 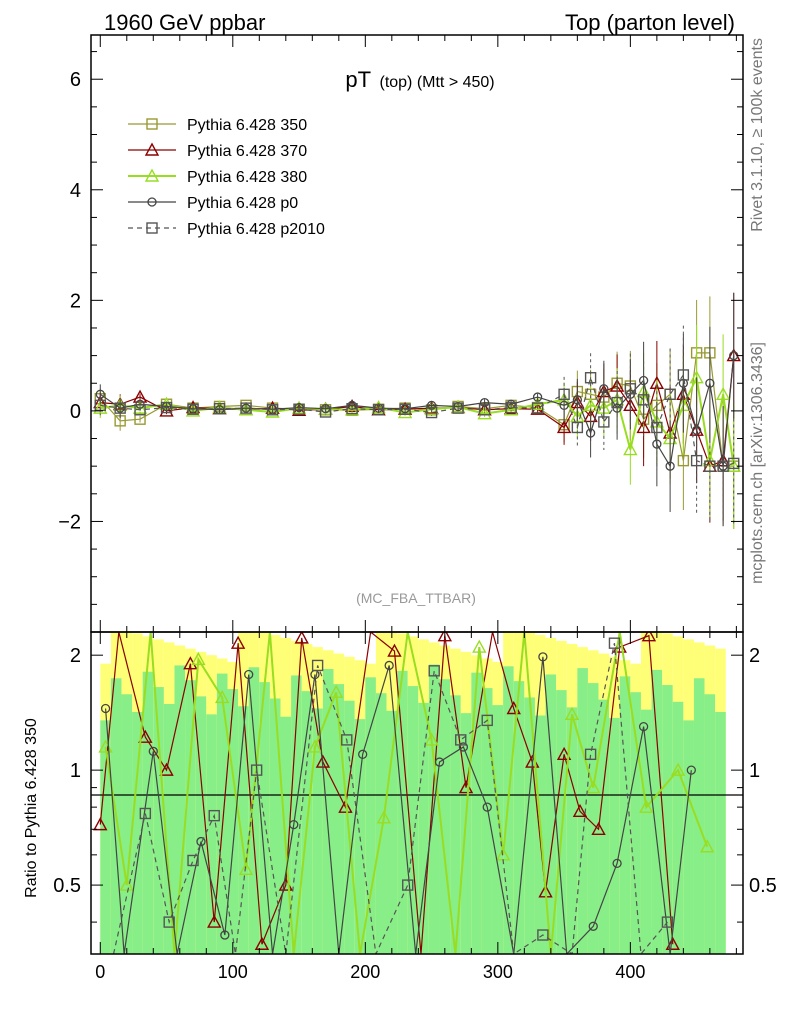 What do you see at coordinates (217, 177) in the screenshot?
I see `legend-item: Pythia 6.428 380` at bounding box center [217, 177].